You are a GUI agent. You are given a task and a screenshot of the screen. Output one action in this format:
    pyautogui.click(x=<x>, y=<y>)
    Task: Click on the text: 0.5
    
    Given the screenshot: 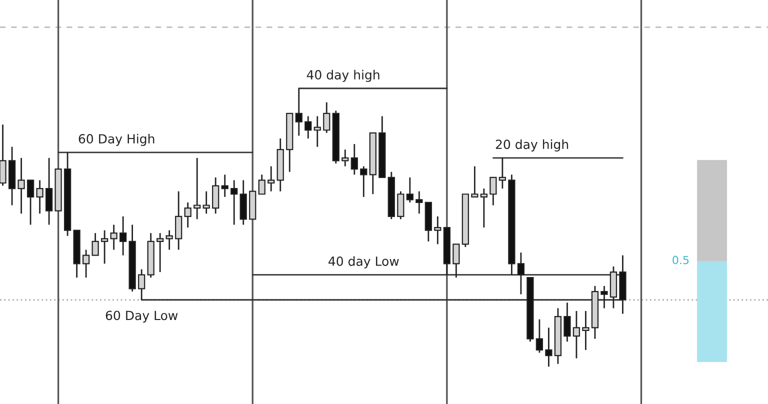 What is the action you would take?
    pyautogui.click(x=680, y=260)
    